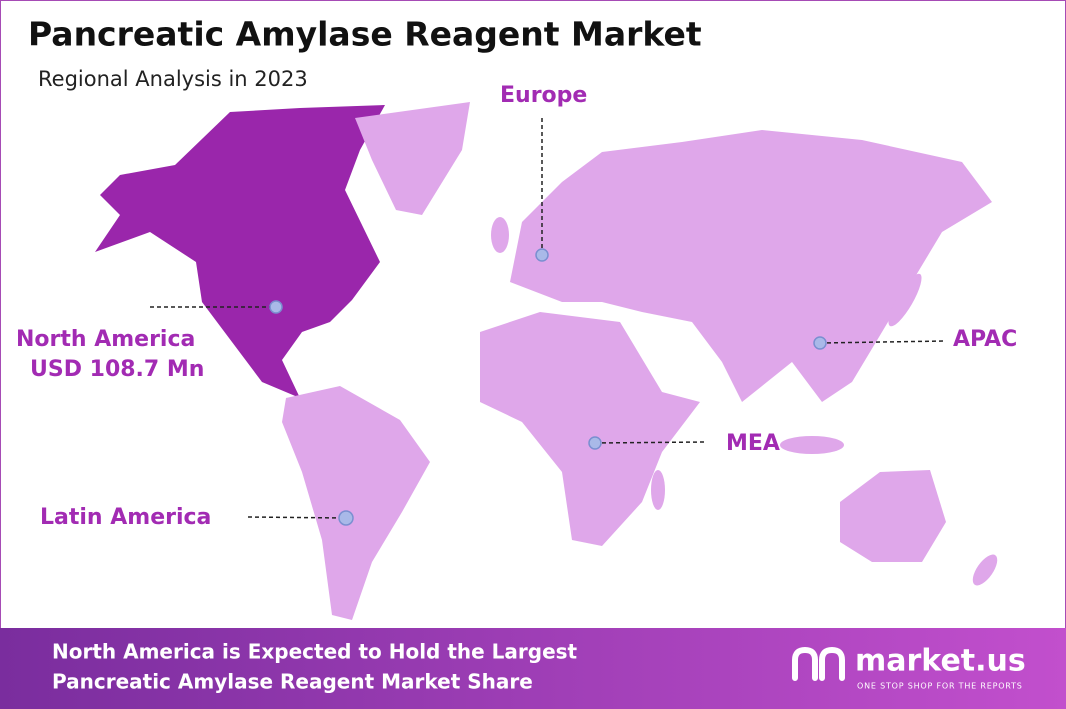  I want to click on region-label: Latin America, so click(125, 517).